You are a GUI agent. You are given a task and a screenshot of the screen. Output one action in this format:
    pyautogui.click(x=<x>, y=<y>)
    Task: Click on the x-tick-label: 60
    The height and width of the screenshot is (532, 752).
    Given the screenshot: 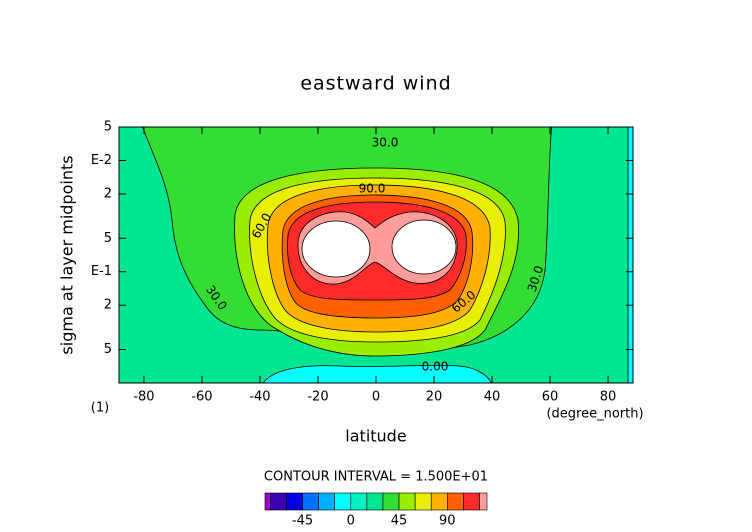 What is the action you would take?
    pyautogui.click(x=550, y=397)
    